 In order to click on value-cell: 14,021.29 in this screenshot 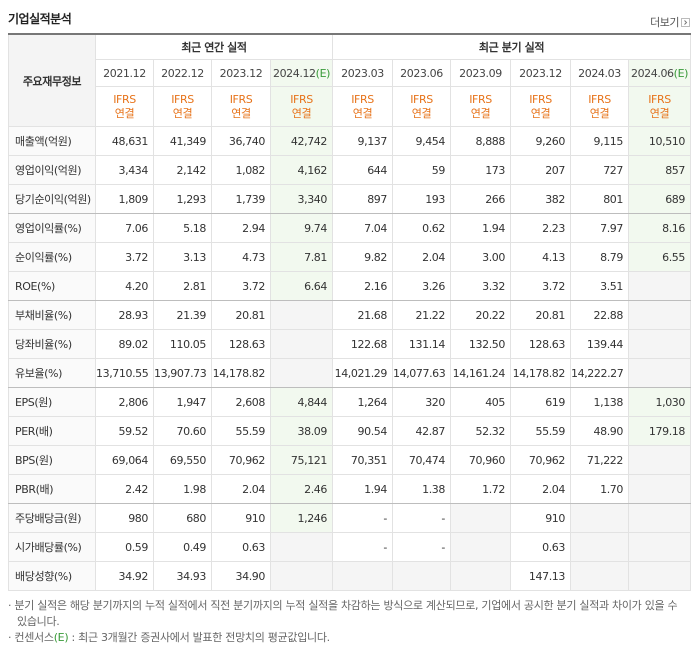, I will do `click(362, 373)`.